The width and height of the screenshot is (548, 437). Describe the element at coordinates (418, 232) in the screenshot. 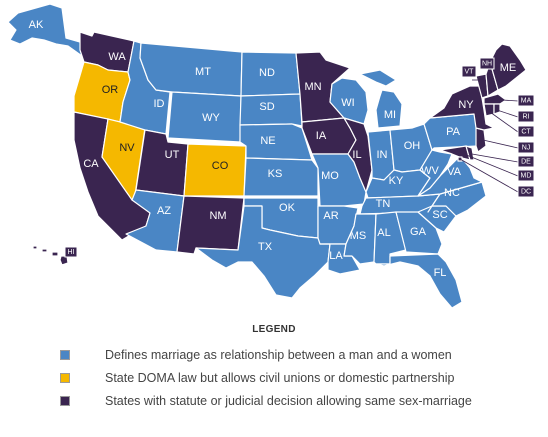

I see `label-ga: GA` at that location.